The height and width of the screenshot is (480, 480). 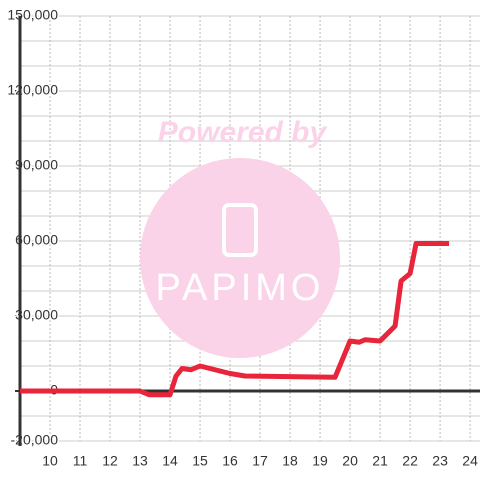 What do you see at coordinates (170, 461) in the screenshot?
I see `x-tick-label: 14` at bounding box center [170, 461].